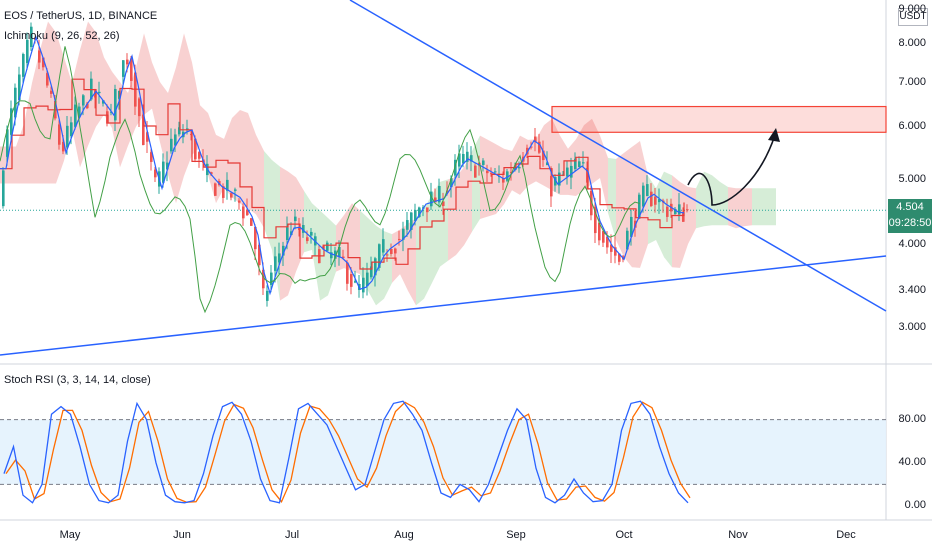 The image size is (932, 555). Describe the element at coordinates (404, 535) in the screenshot. I see `time-axis-label: Aug` at that location.